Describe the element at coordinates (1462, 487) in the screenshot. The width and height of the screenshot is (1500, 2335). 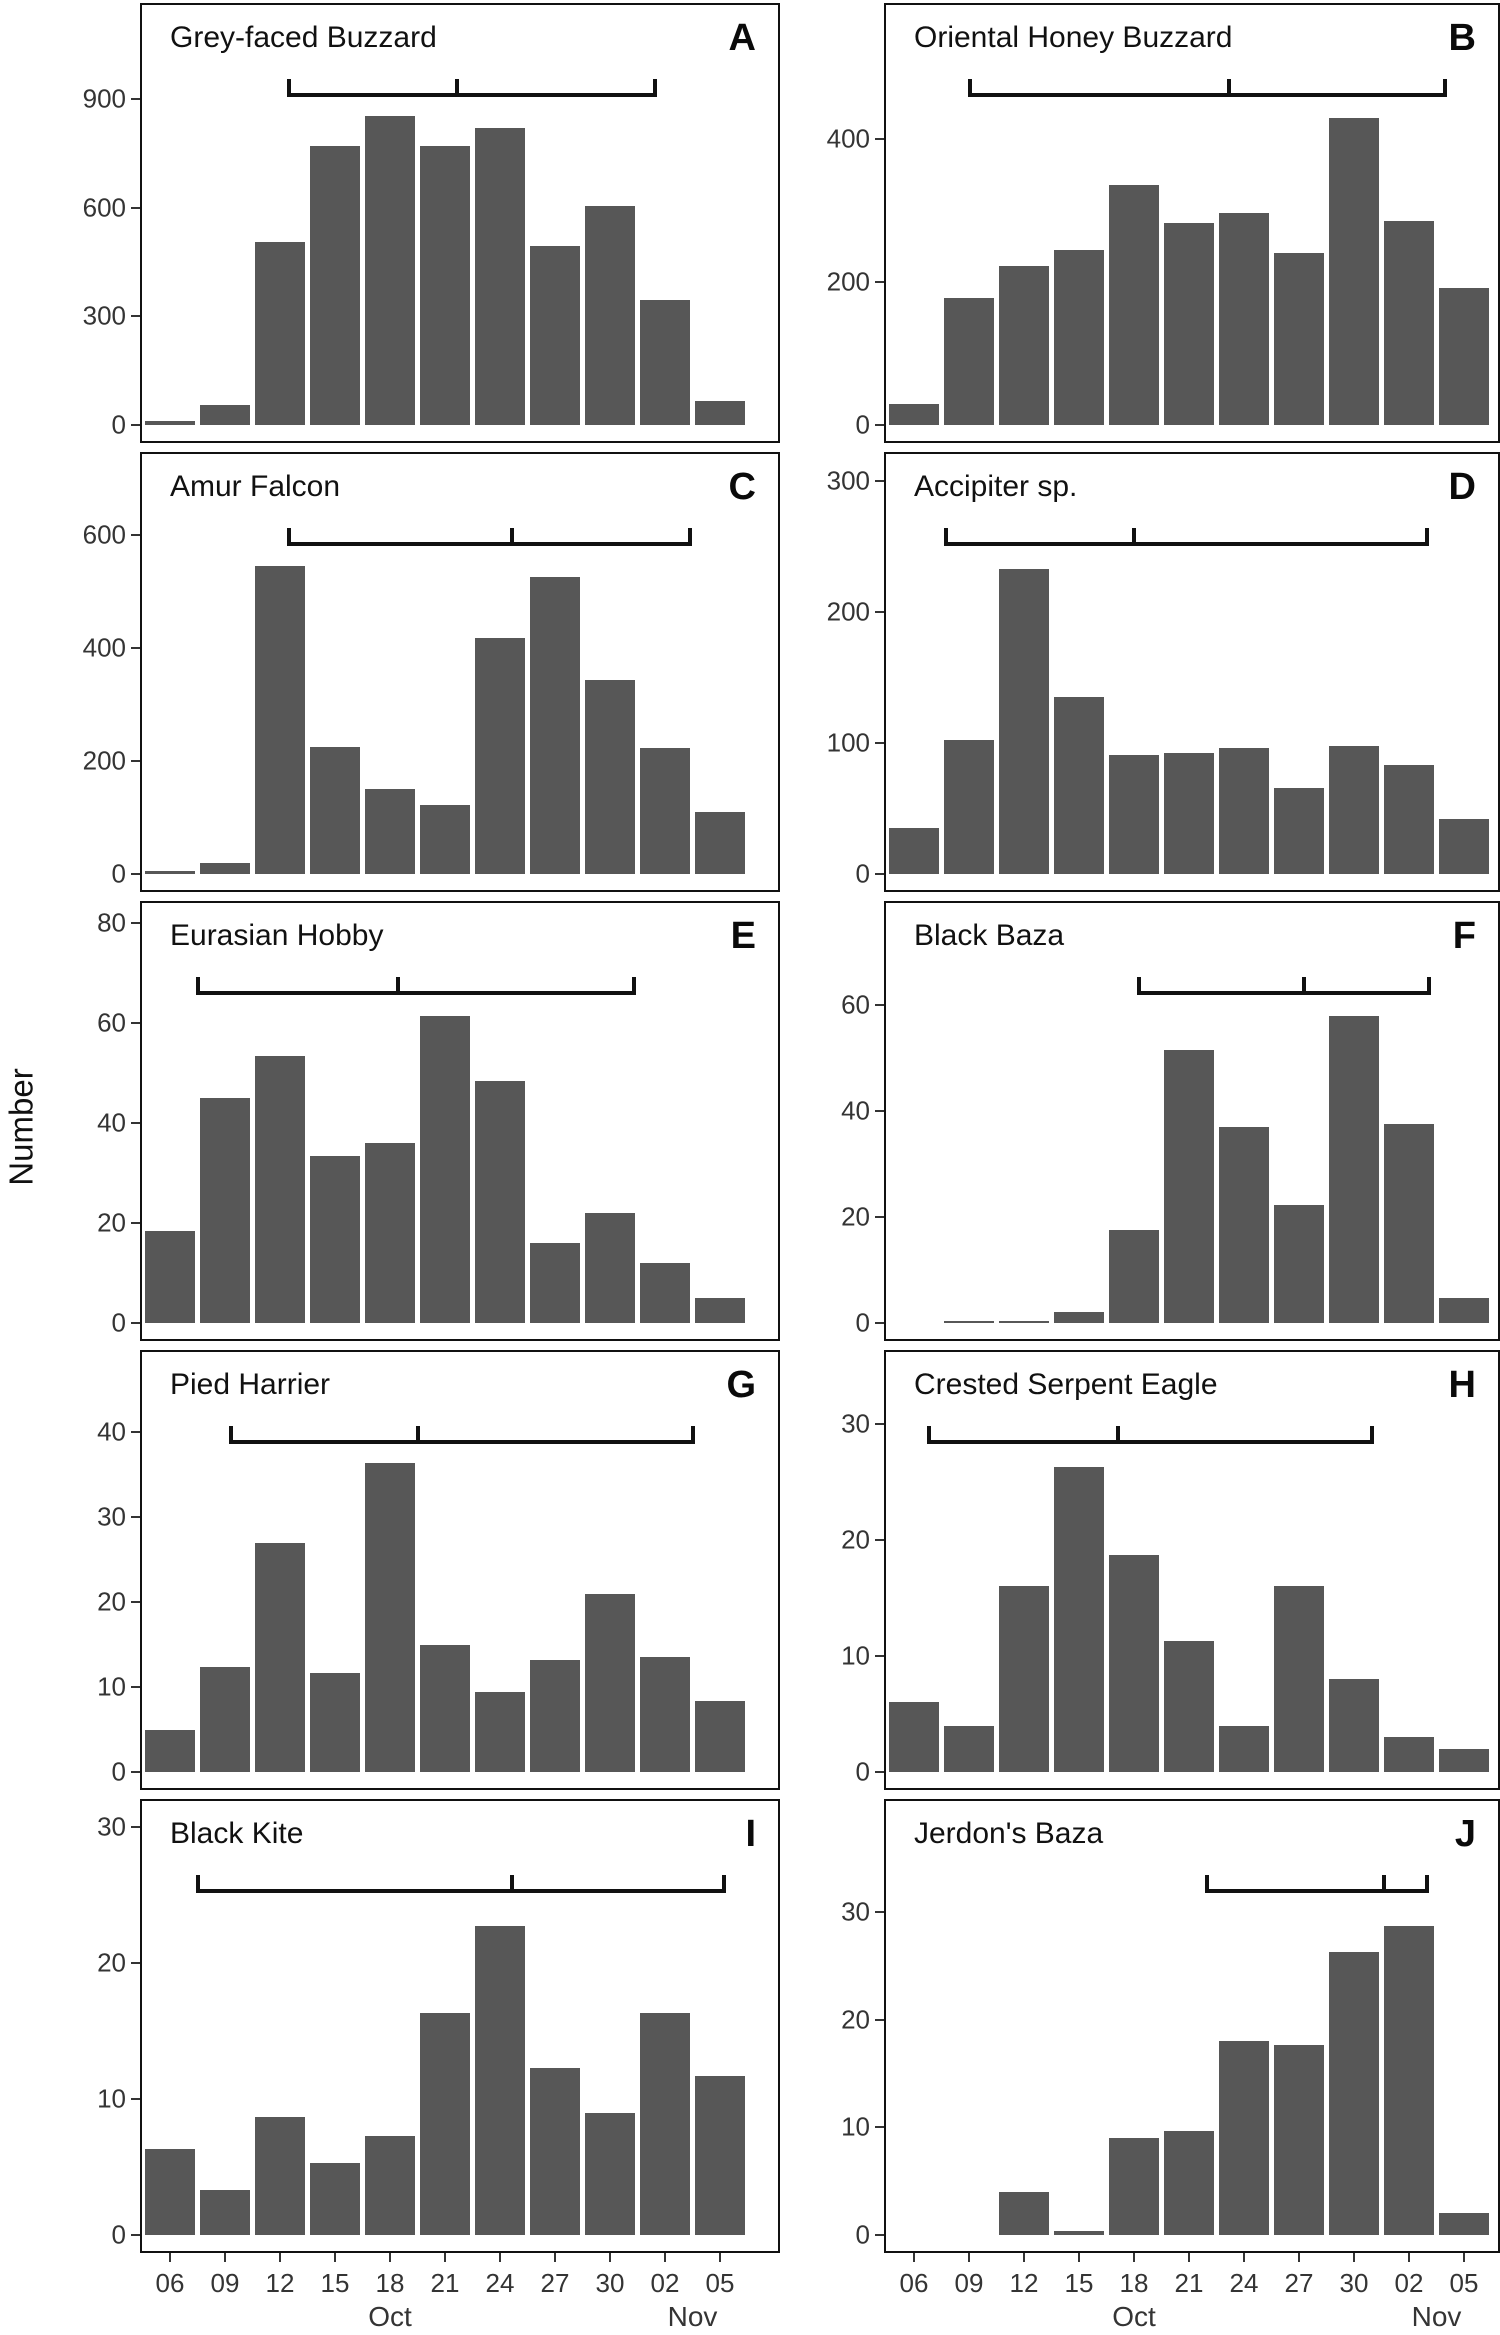
I see `panel-letter: D` at that location.